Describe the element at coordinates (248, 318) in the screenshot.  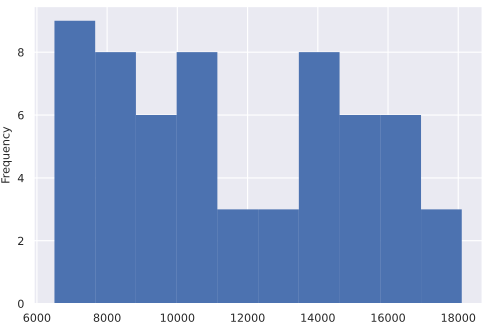
I see `x-tick-label: 12000` at that location.